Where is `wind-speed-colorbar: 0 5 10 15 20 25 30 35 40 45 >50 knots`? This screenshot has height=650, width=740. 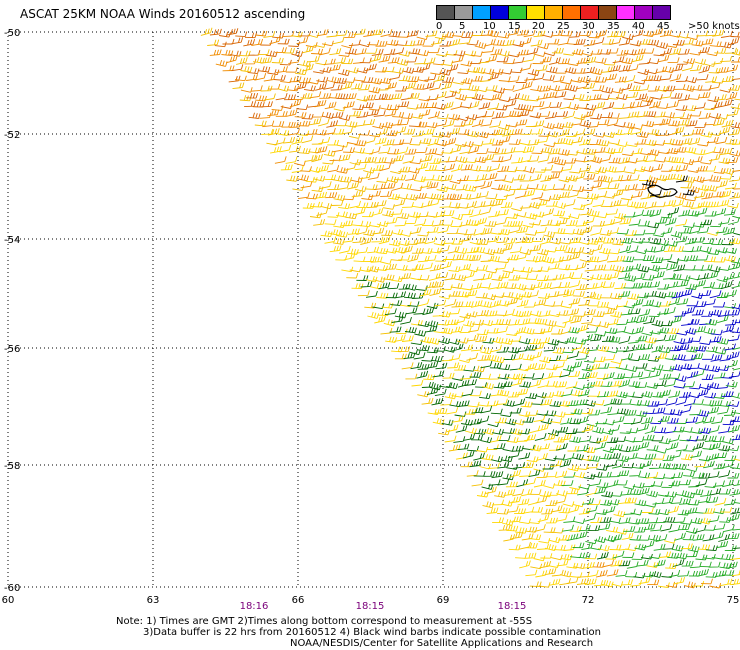
wind-speed-colorbar: 0 5 10 15 20 25 30 35 40 45 >50 knots is located at coordinates (588, 19).